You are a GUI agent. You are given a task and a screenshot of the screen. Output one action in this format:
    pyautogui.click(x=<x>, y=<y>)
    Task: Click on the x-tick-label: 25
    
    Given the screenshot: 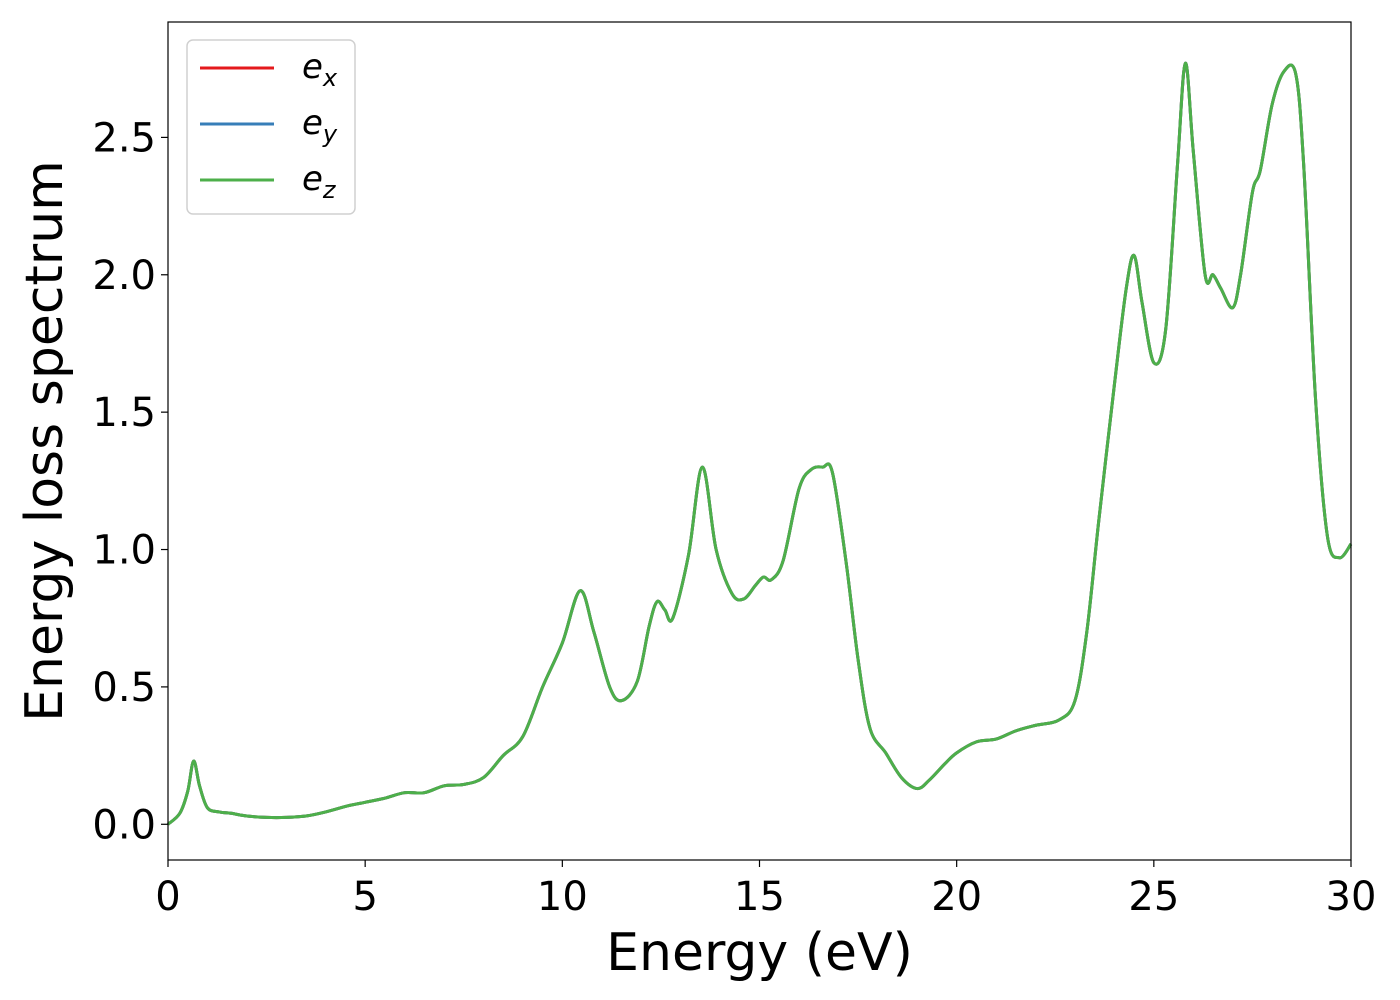 What is the action you would take?
    pyautogui.click(x=1153, y=897)
    